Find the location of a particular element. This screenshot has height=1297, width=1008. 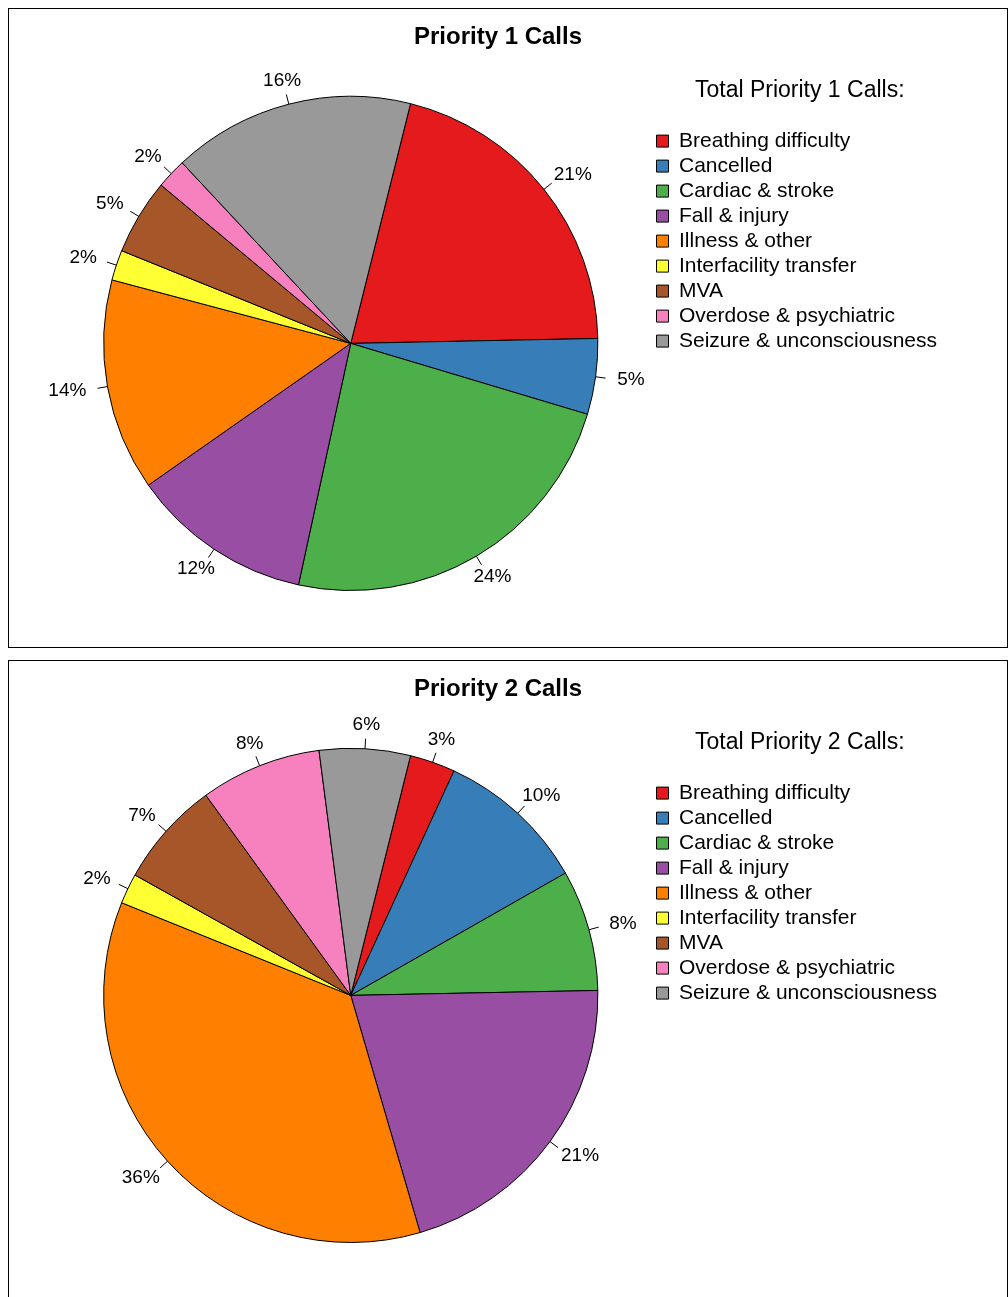

data-label: 7% is located at coordinates (142, 814).